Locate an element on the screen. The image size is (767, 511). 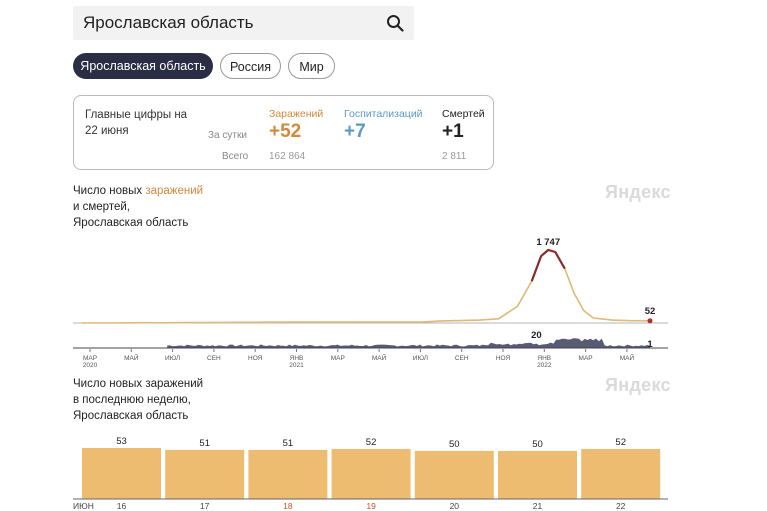
yandex-watermark-2: Яндекс is located at coordinates (638, 385).